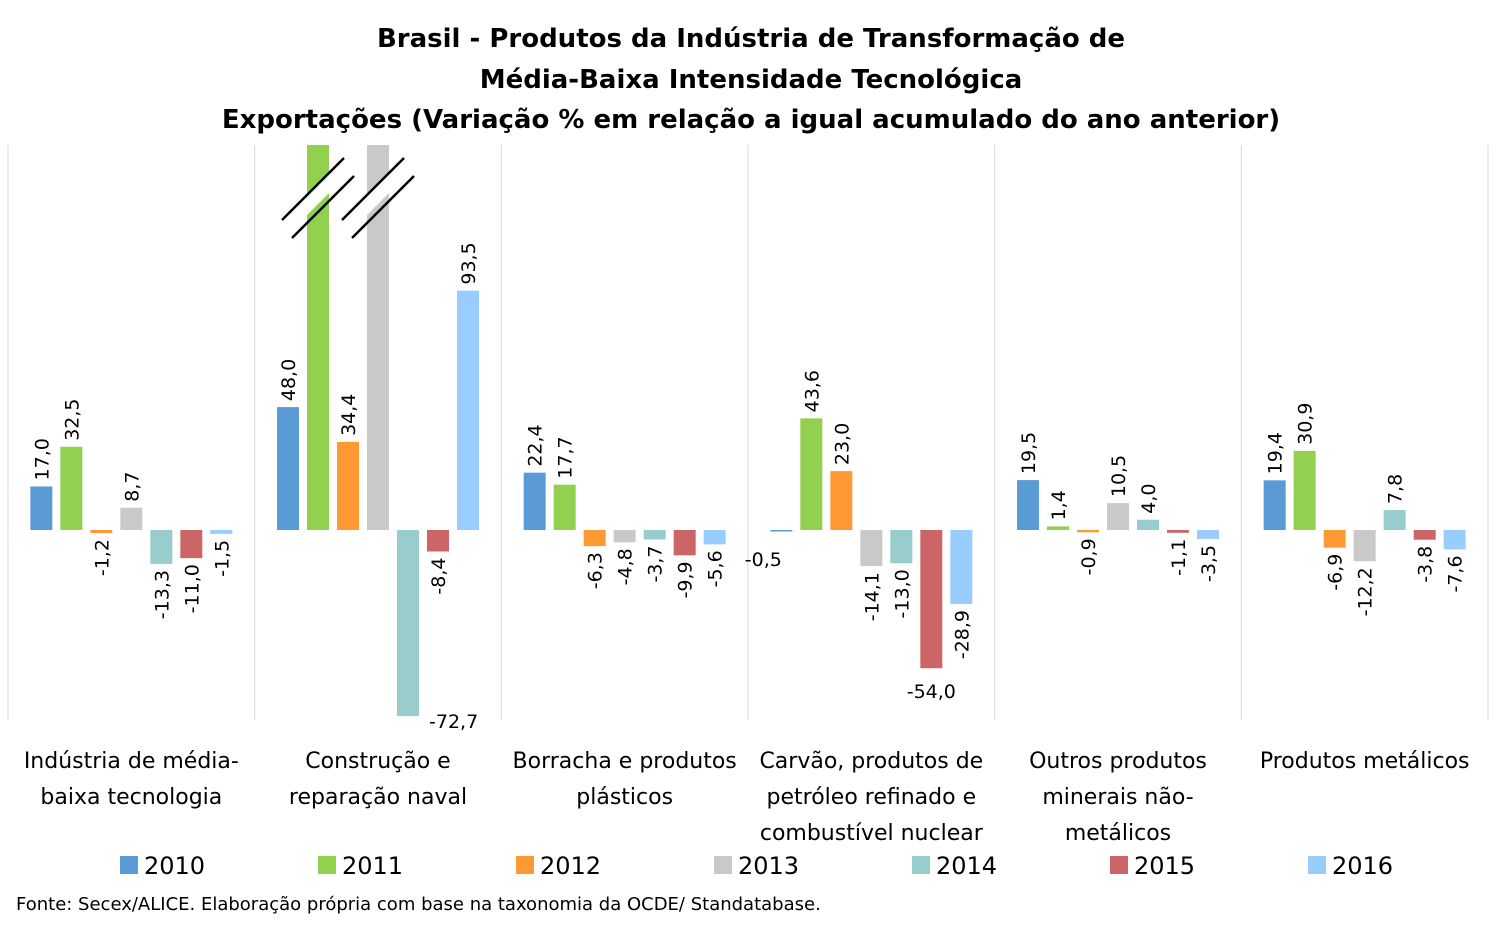  I want to click on data-label-2013: -14,1, so click(872, 596).